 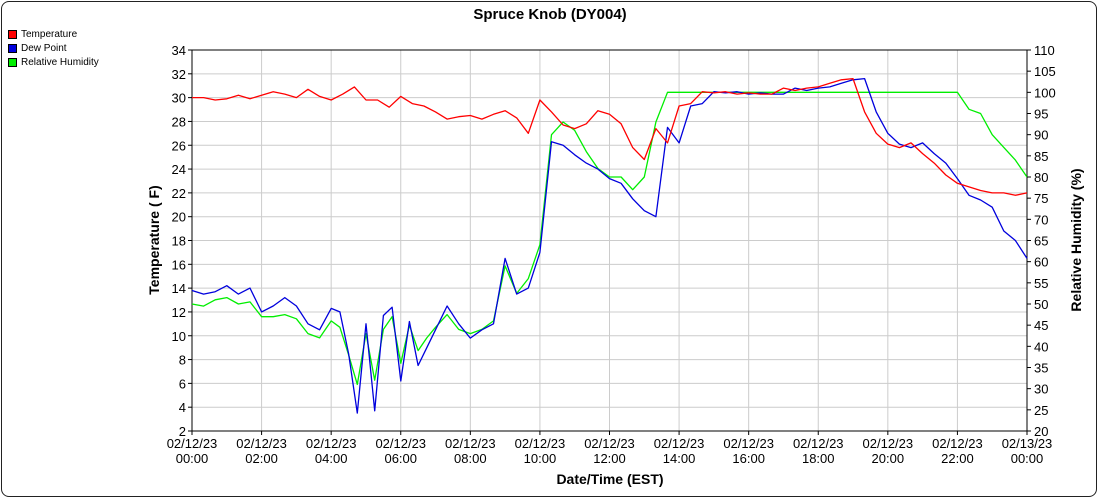 What do you see at coordinates (609, 458) in the screenshot?
I see `x-tick-label-time: 12:00` at bounding box center [609, 458].